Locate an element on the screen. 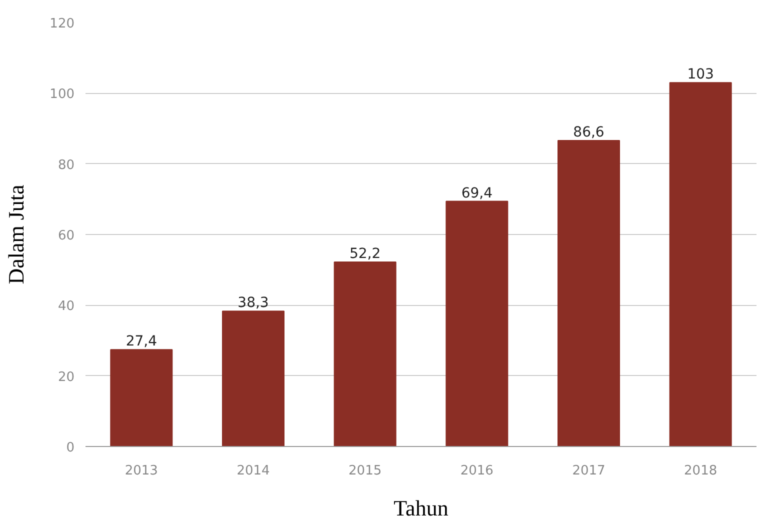  data-label: 103 is located at coordinates (700, 74).